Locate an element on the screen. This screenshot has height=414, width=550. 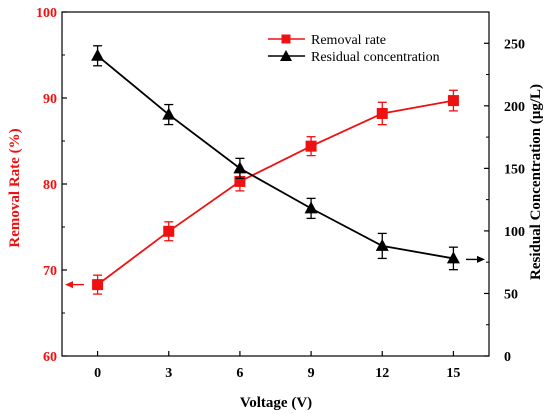
x-tick-label: 12 is located at coordinates (382, 373).